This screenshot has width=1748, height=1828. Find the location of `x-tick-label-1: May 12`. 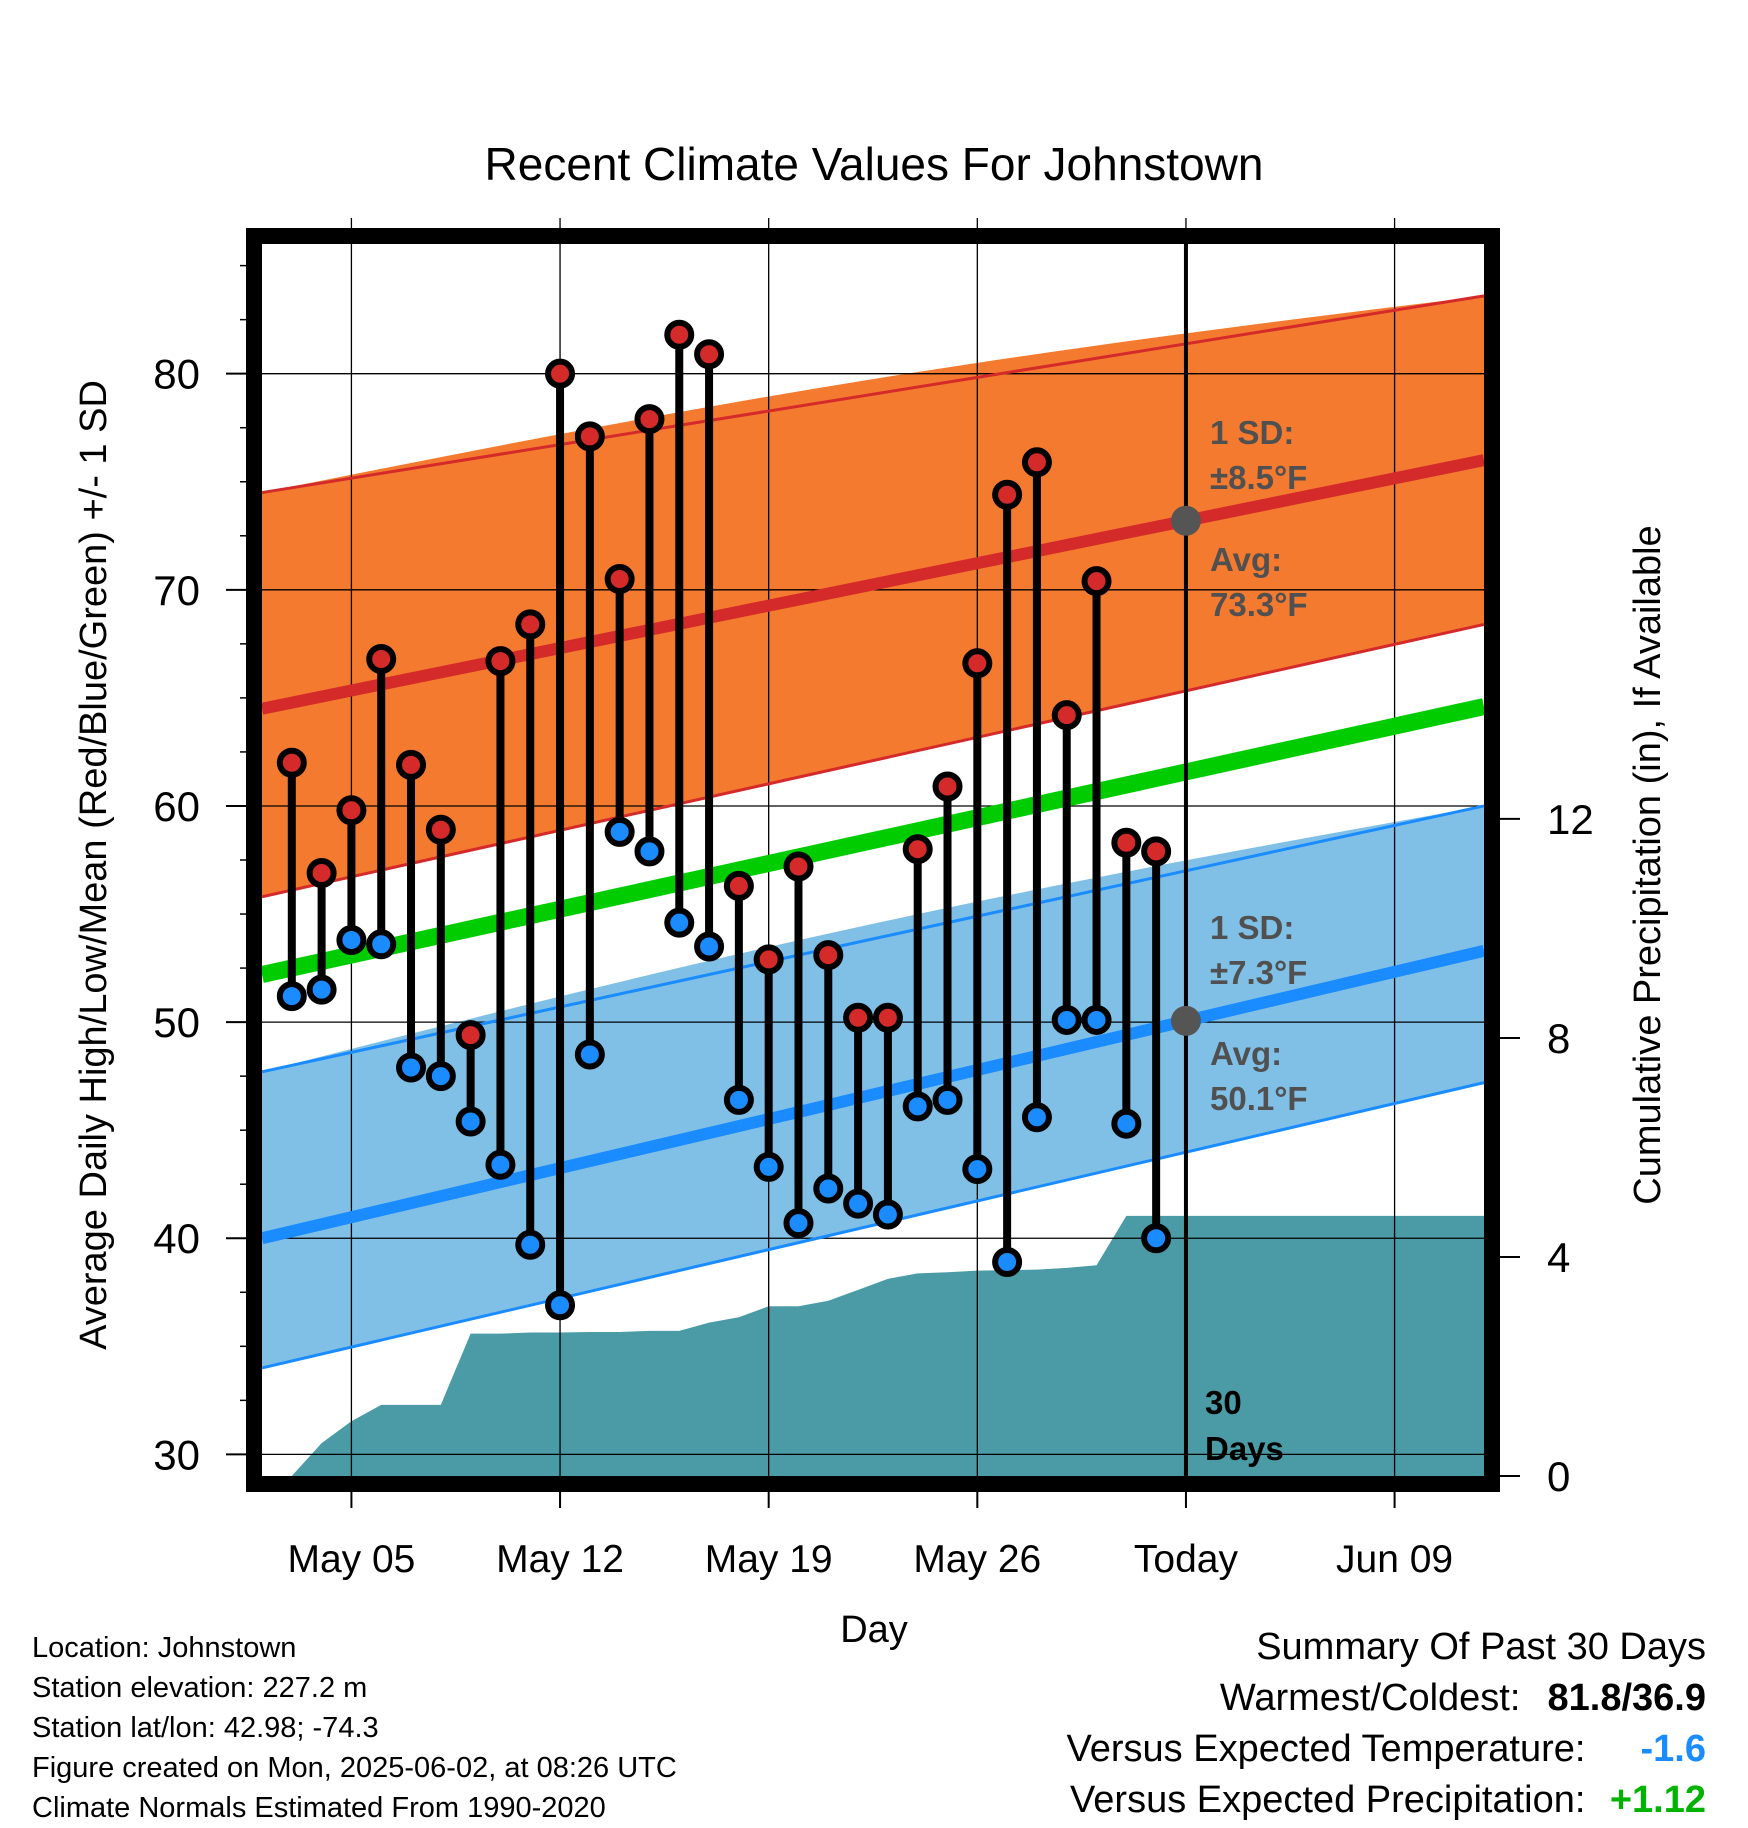

x-tick-label-1: May 12 is located at coordinates (560, 1559).